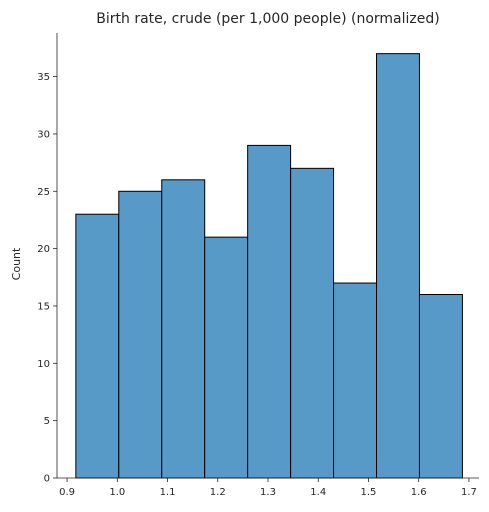  I want to click on x-ticks-group: 0.9 1.0 1.1 1.2 1.3 1.4 1.5 1.6 1.7, so click(268, 488).